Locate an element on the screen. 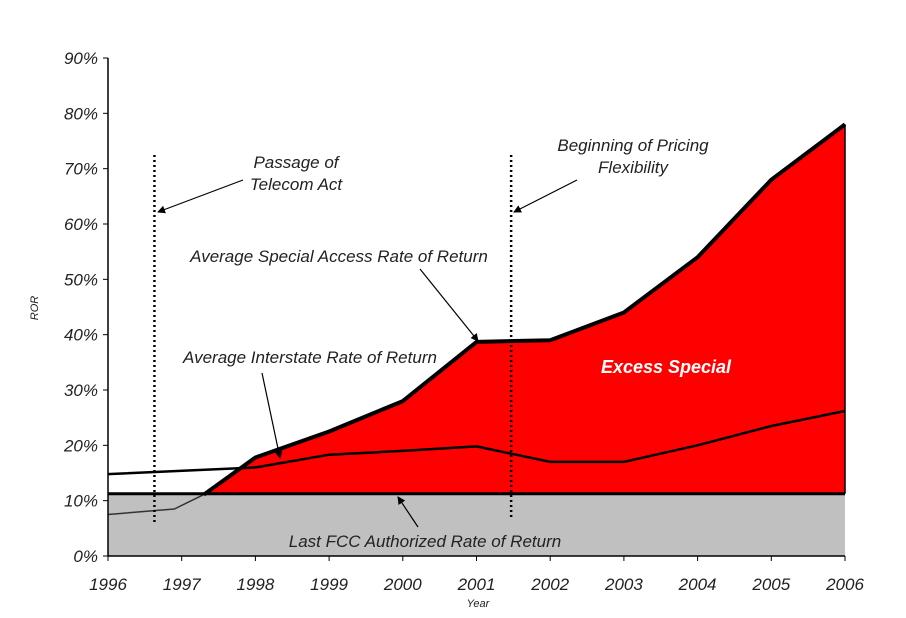  special-access-label: Average Special Access Rate of Return is located at coordinates (338, 256).